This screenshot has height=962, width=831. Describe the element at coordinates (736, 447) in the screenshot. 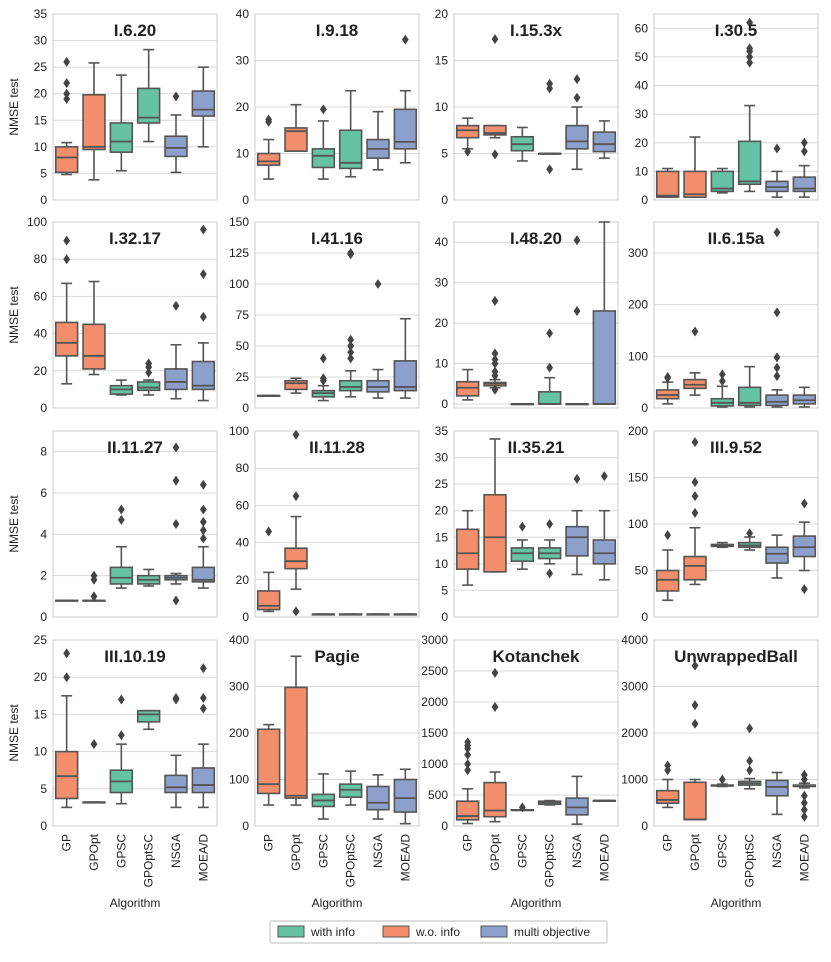

I see `panel-title: III.9.52` at that location.